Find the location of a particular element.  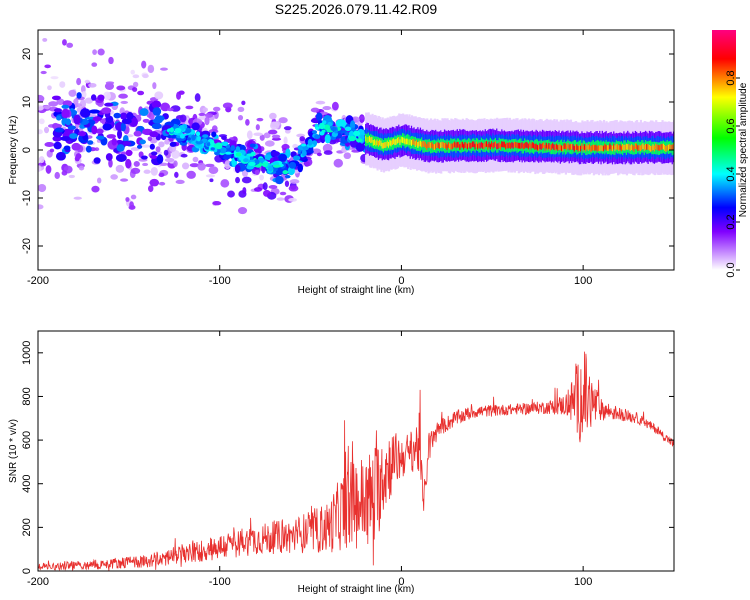

spectrogram-y-tick-label: 20 is located at coordinates (27, 54).